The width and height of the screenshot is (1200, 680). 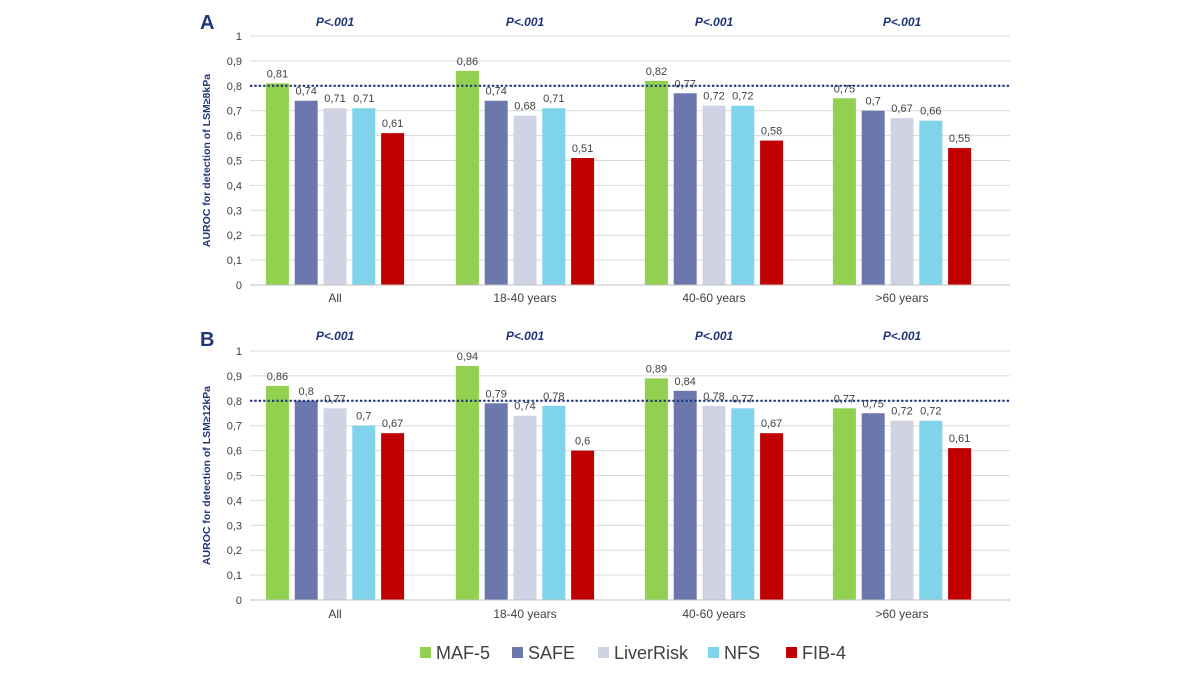 I want to click on data-label: 0,8, so click(x=306, y=392).